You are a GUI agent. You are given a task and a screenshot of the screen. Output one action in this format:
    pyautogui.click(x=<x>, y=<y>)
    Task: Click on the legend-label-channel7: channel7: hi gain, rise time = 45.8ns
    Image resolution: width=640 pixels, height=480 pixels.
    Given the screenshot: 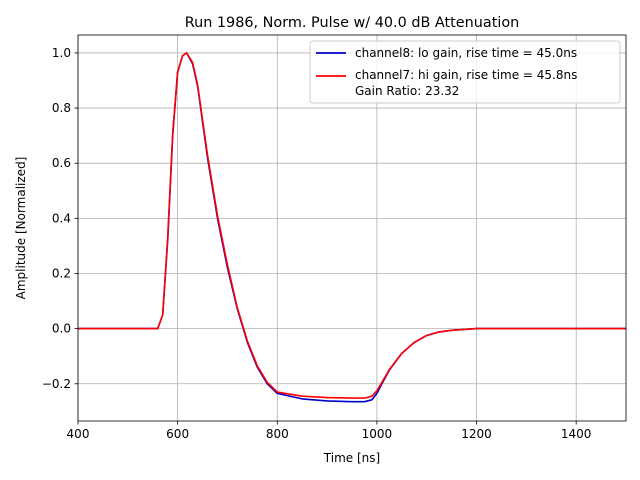 What is the action you would take?
    pyautogui.click(x=466, y=75)
    